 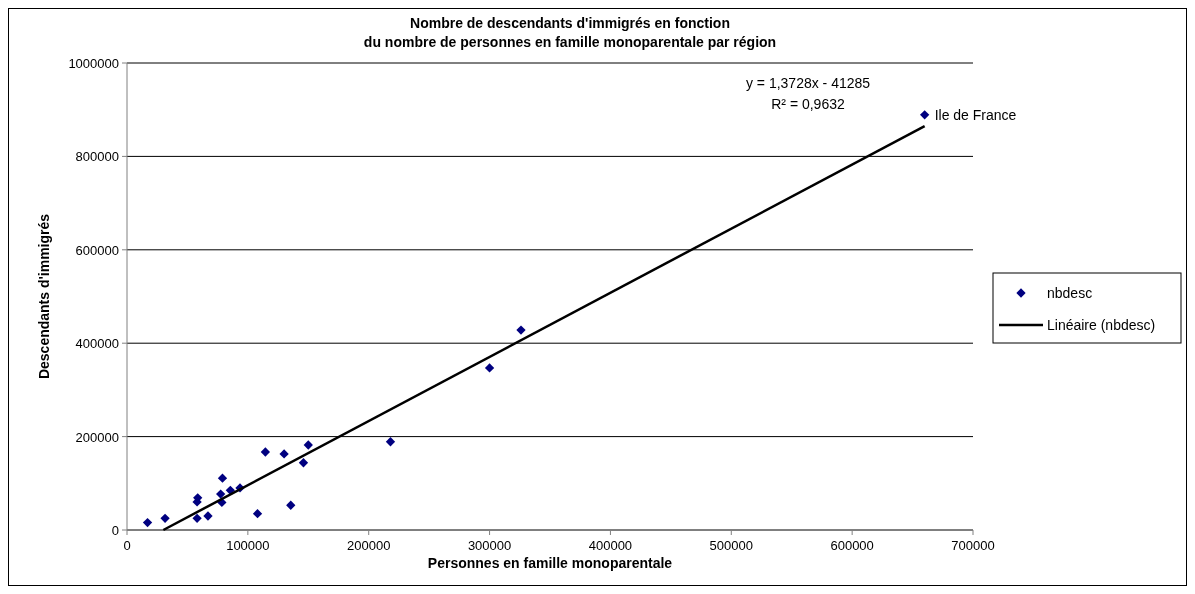 What do you see at coordinates (731, 545) in the screenshot?
I see `x-tick-label: 500000` at bounding box center [731, 545].